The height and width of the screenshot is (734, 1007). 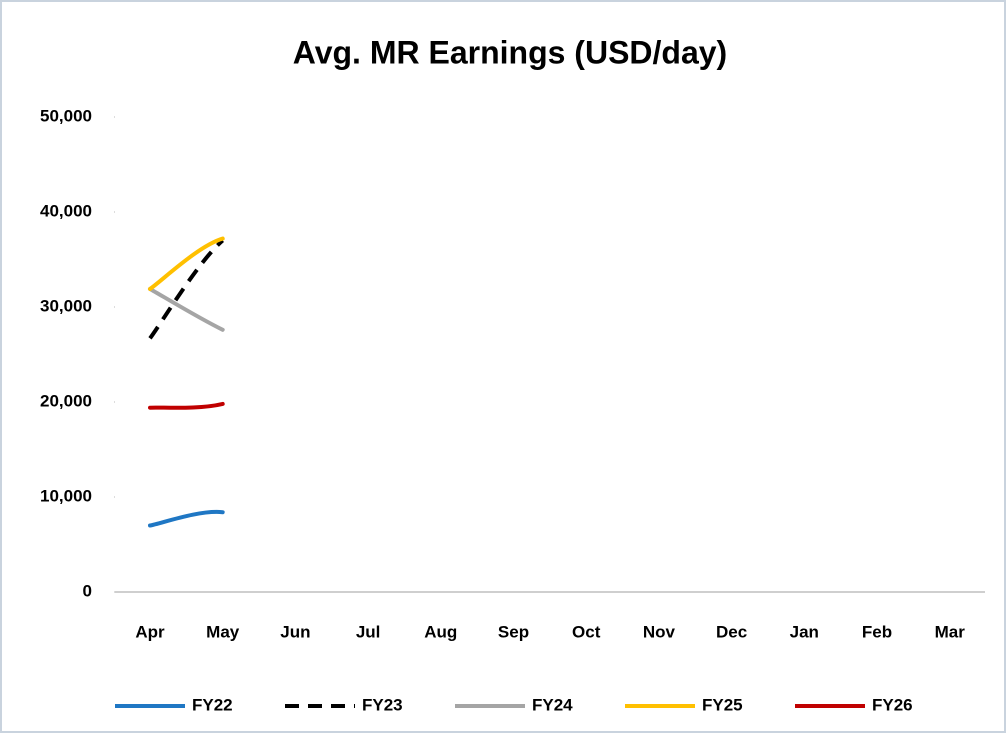 What do you see at coordinates (892, 704) in the screenshot?
I see `legend-label: FY26` at bounding box center [892, 704].